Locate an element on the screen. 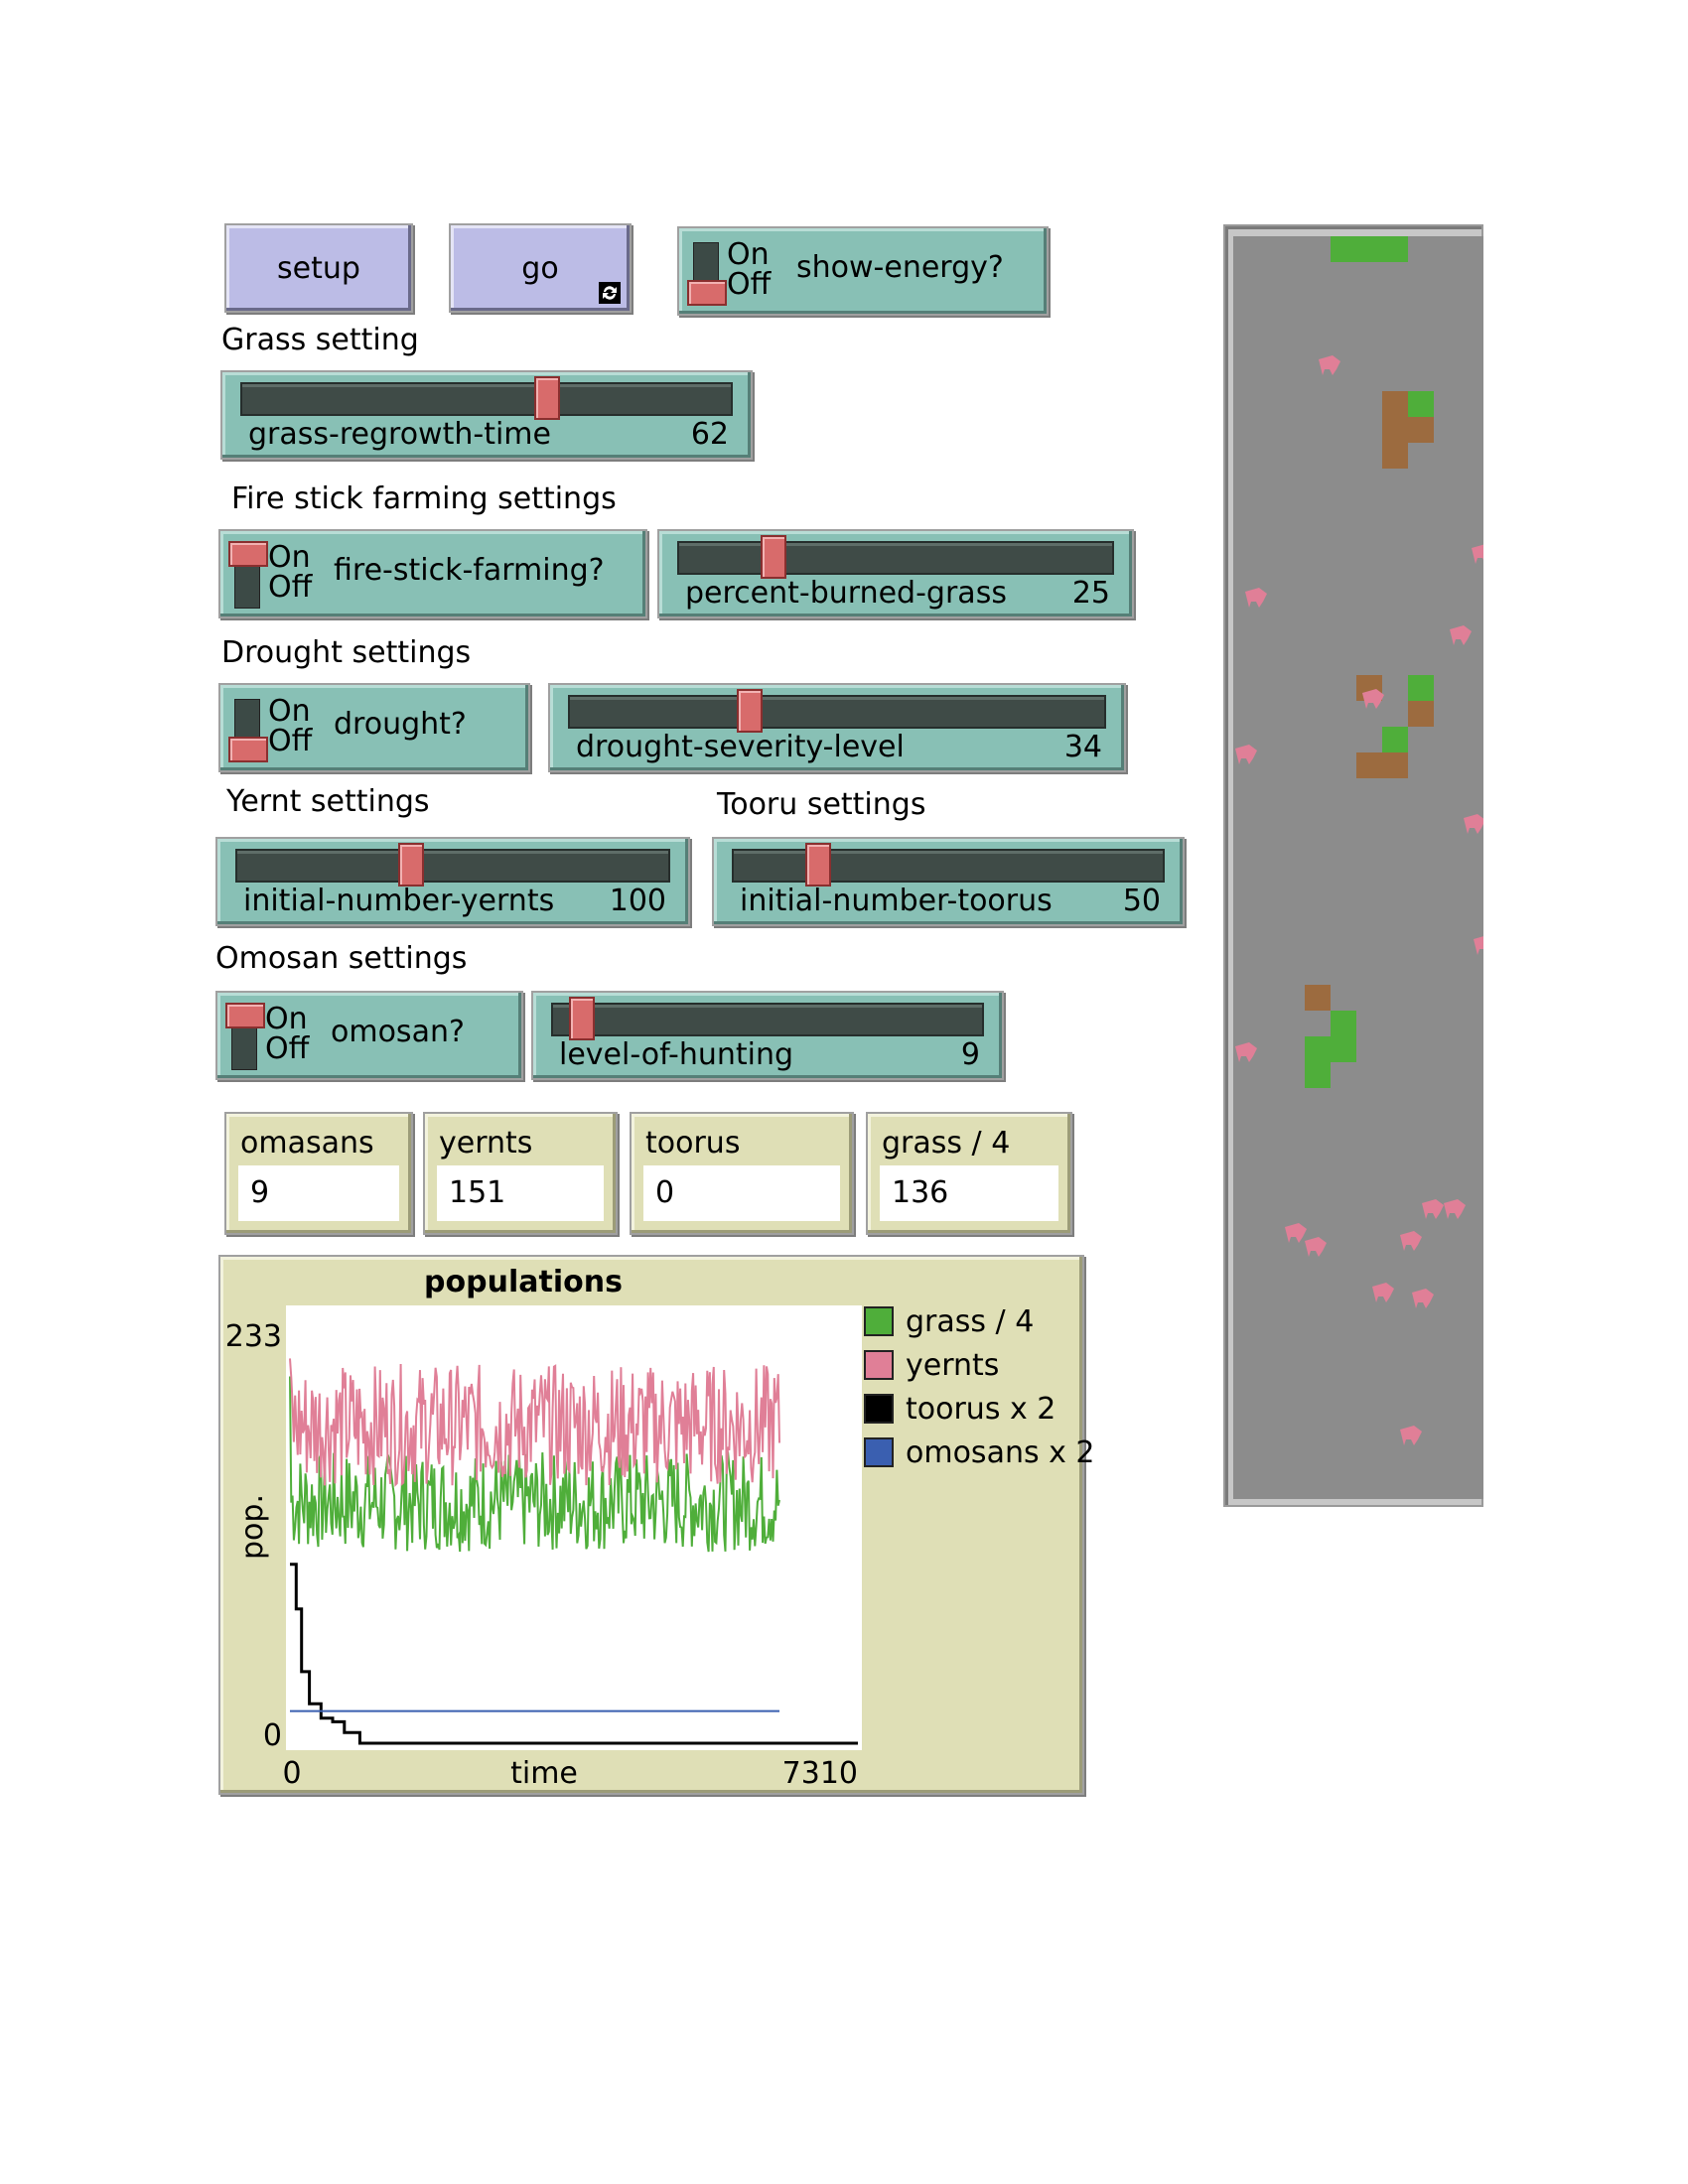 The height and width of the screenshot is (2184, 1688). world-view is located at coordinates (1353, 865).